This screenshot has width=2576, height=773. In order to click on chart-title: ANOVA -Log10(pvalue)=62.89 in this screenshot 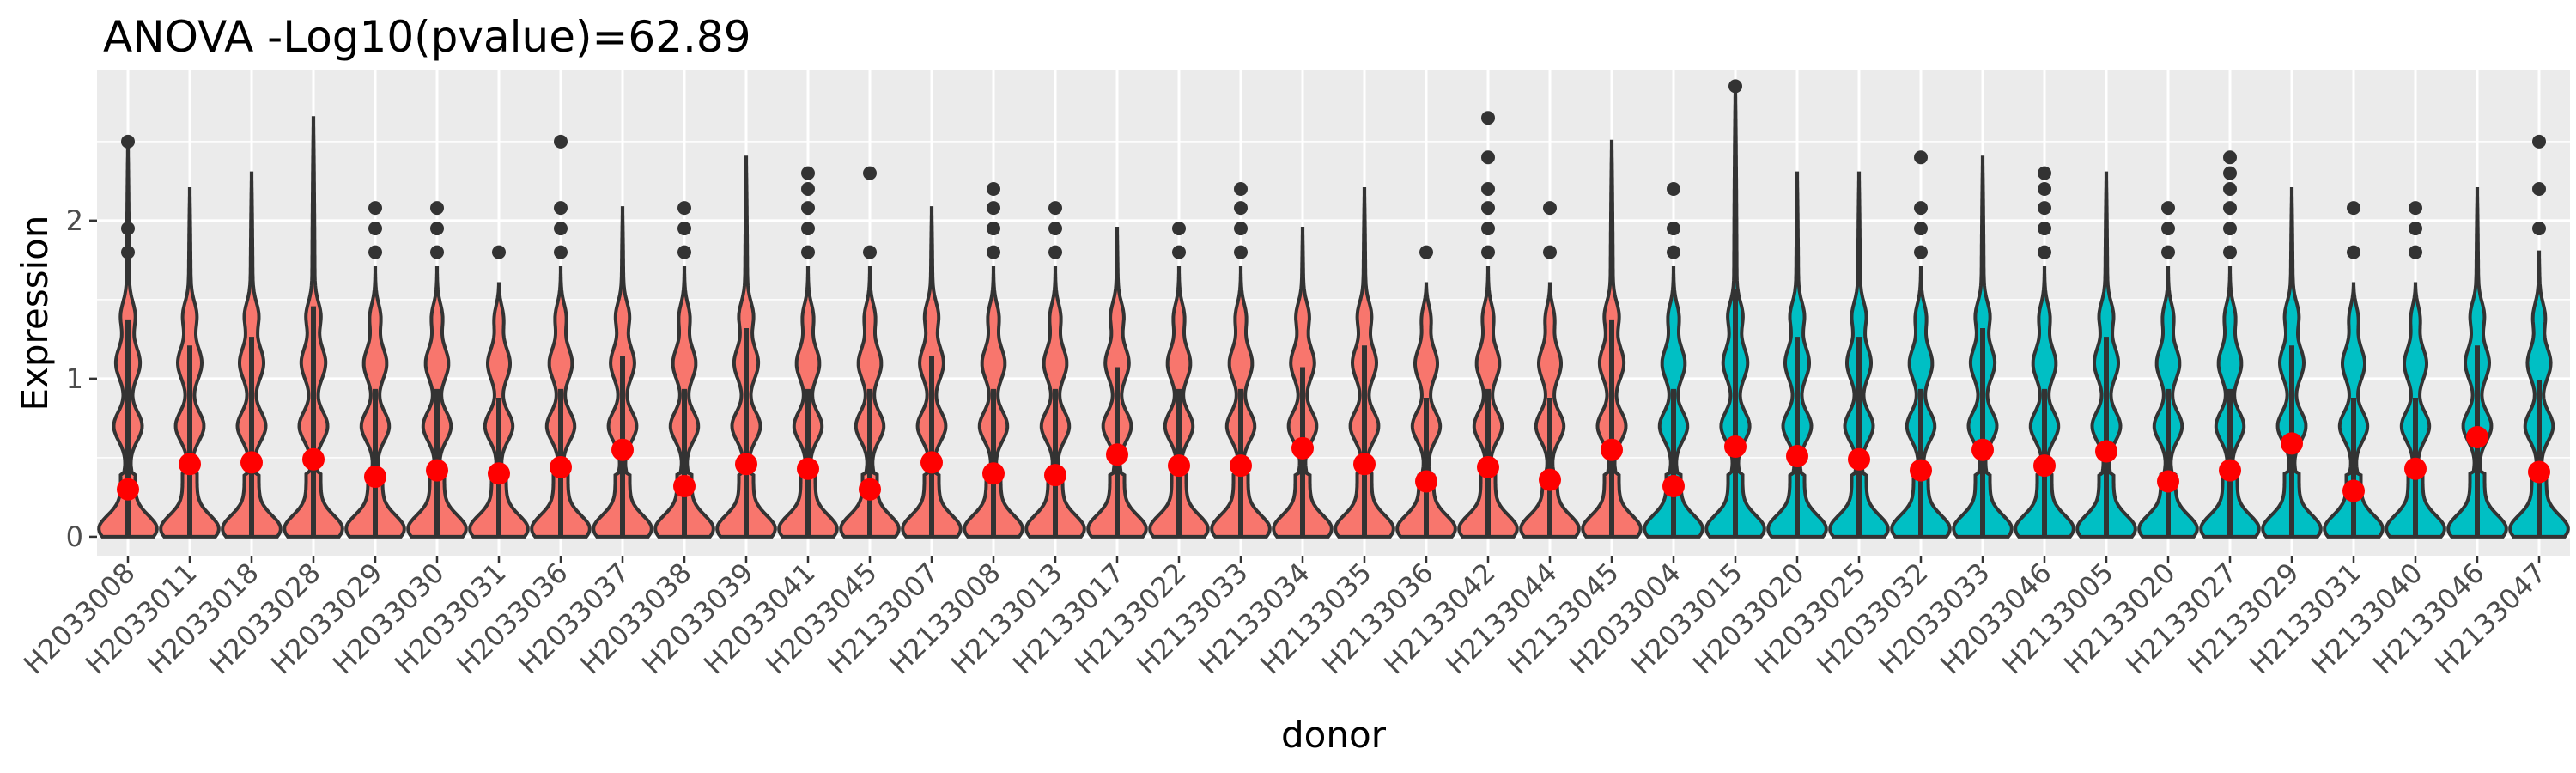, I will do `click(427, 37)`.